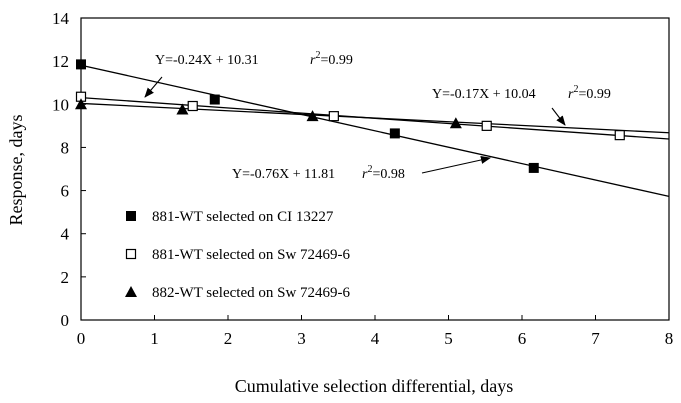  What do you see at coordinates (669, 338) in the screenshot?
I see `x-tick-label: 8` at bounding box center [669, 338].